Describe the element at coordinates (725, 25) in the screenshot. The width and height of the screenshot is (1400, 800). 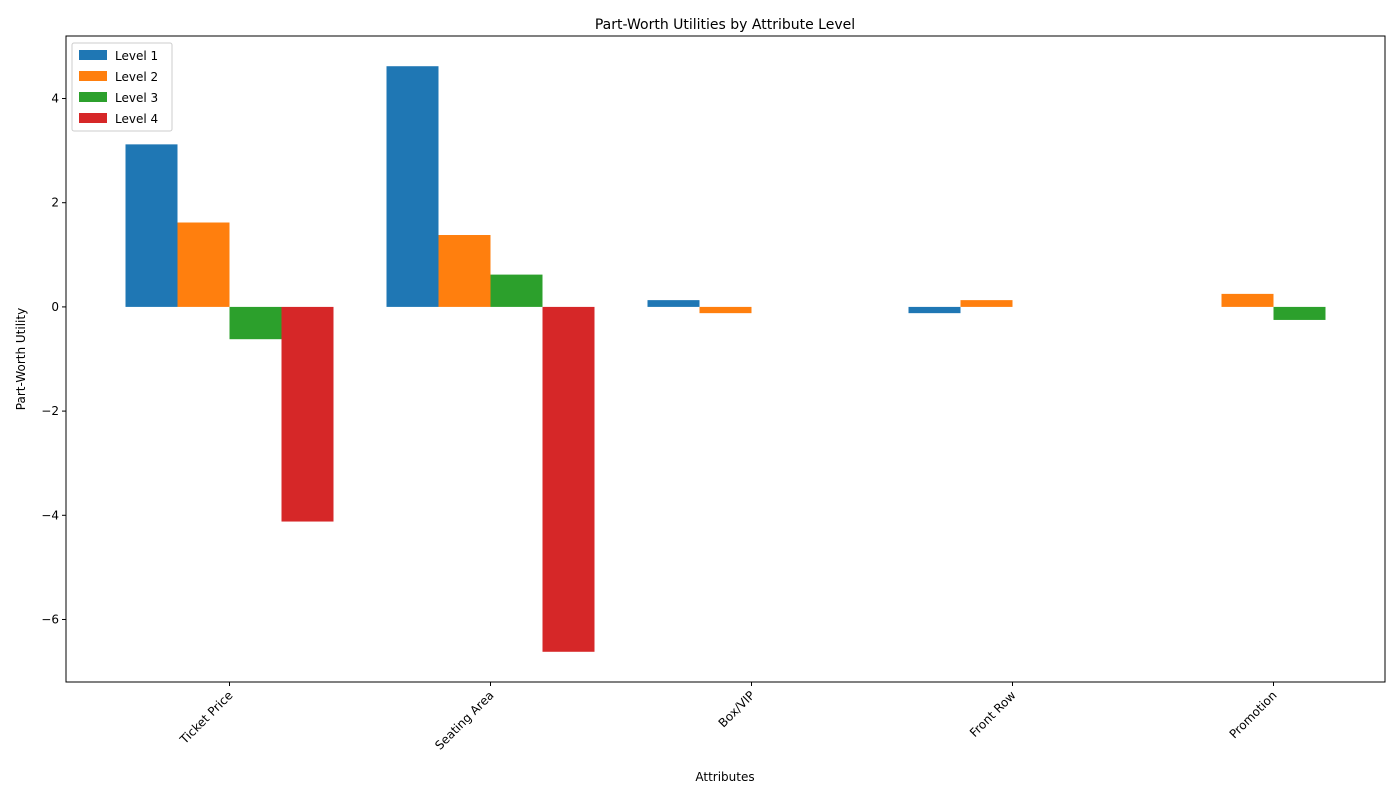
I see `chart-title: Part-Worth Utilities by Attribute Level` at that location.